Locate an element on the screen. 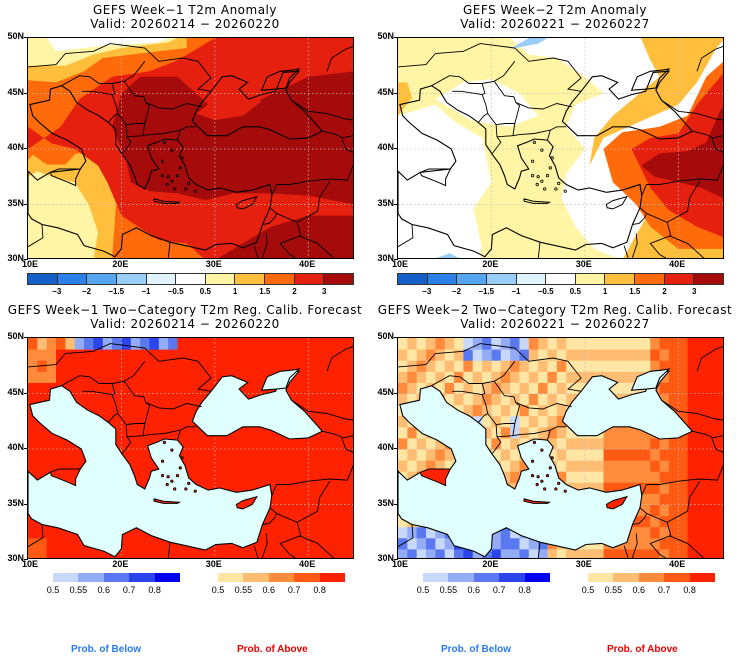 Image resolution: width=740 pixels, height=662 pixels. latitude-label: 40N is located at coordinates (15, 147).